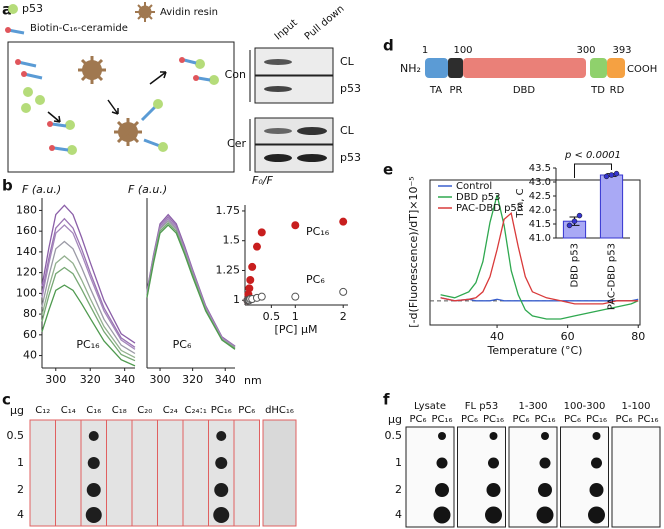  I want to click on y-tick-label: 42.0, so click(540, 210).